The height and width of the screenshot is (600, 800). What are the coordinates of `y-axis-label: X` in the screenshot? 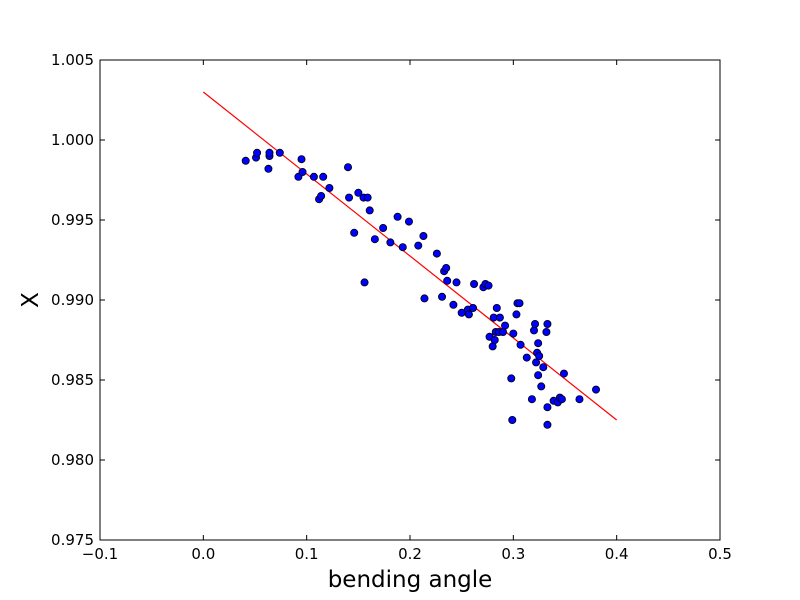 It's located at (31, 300).